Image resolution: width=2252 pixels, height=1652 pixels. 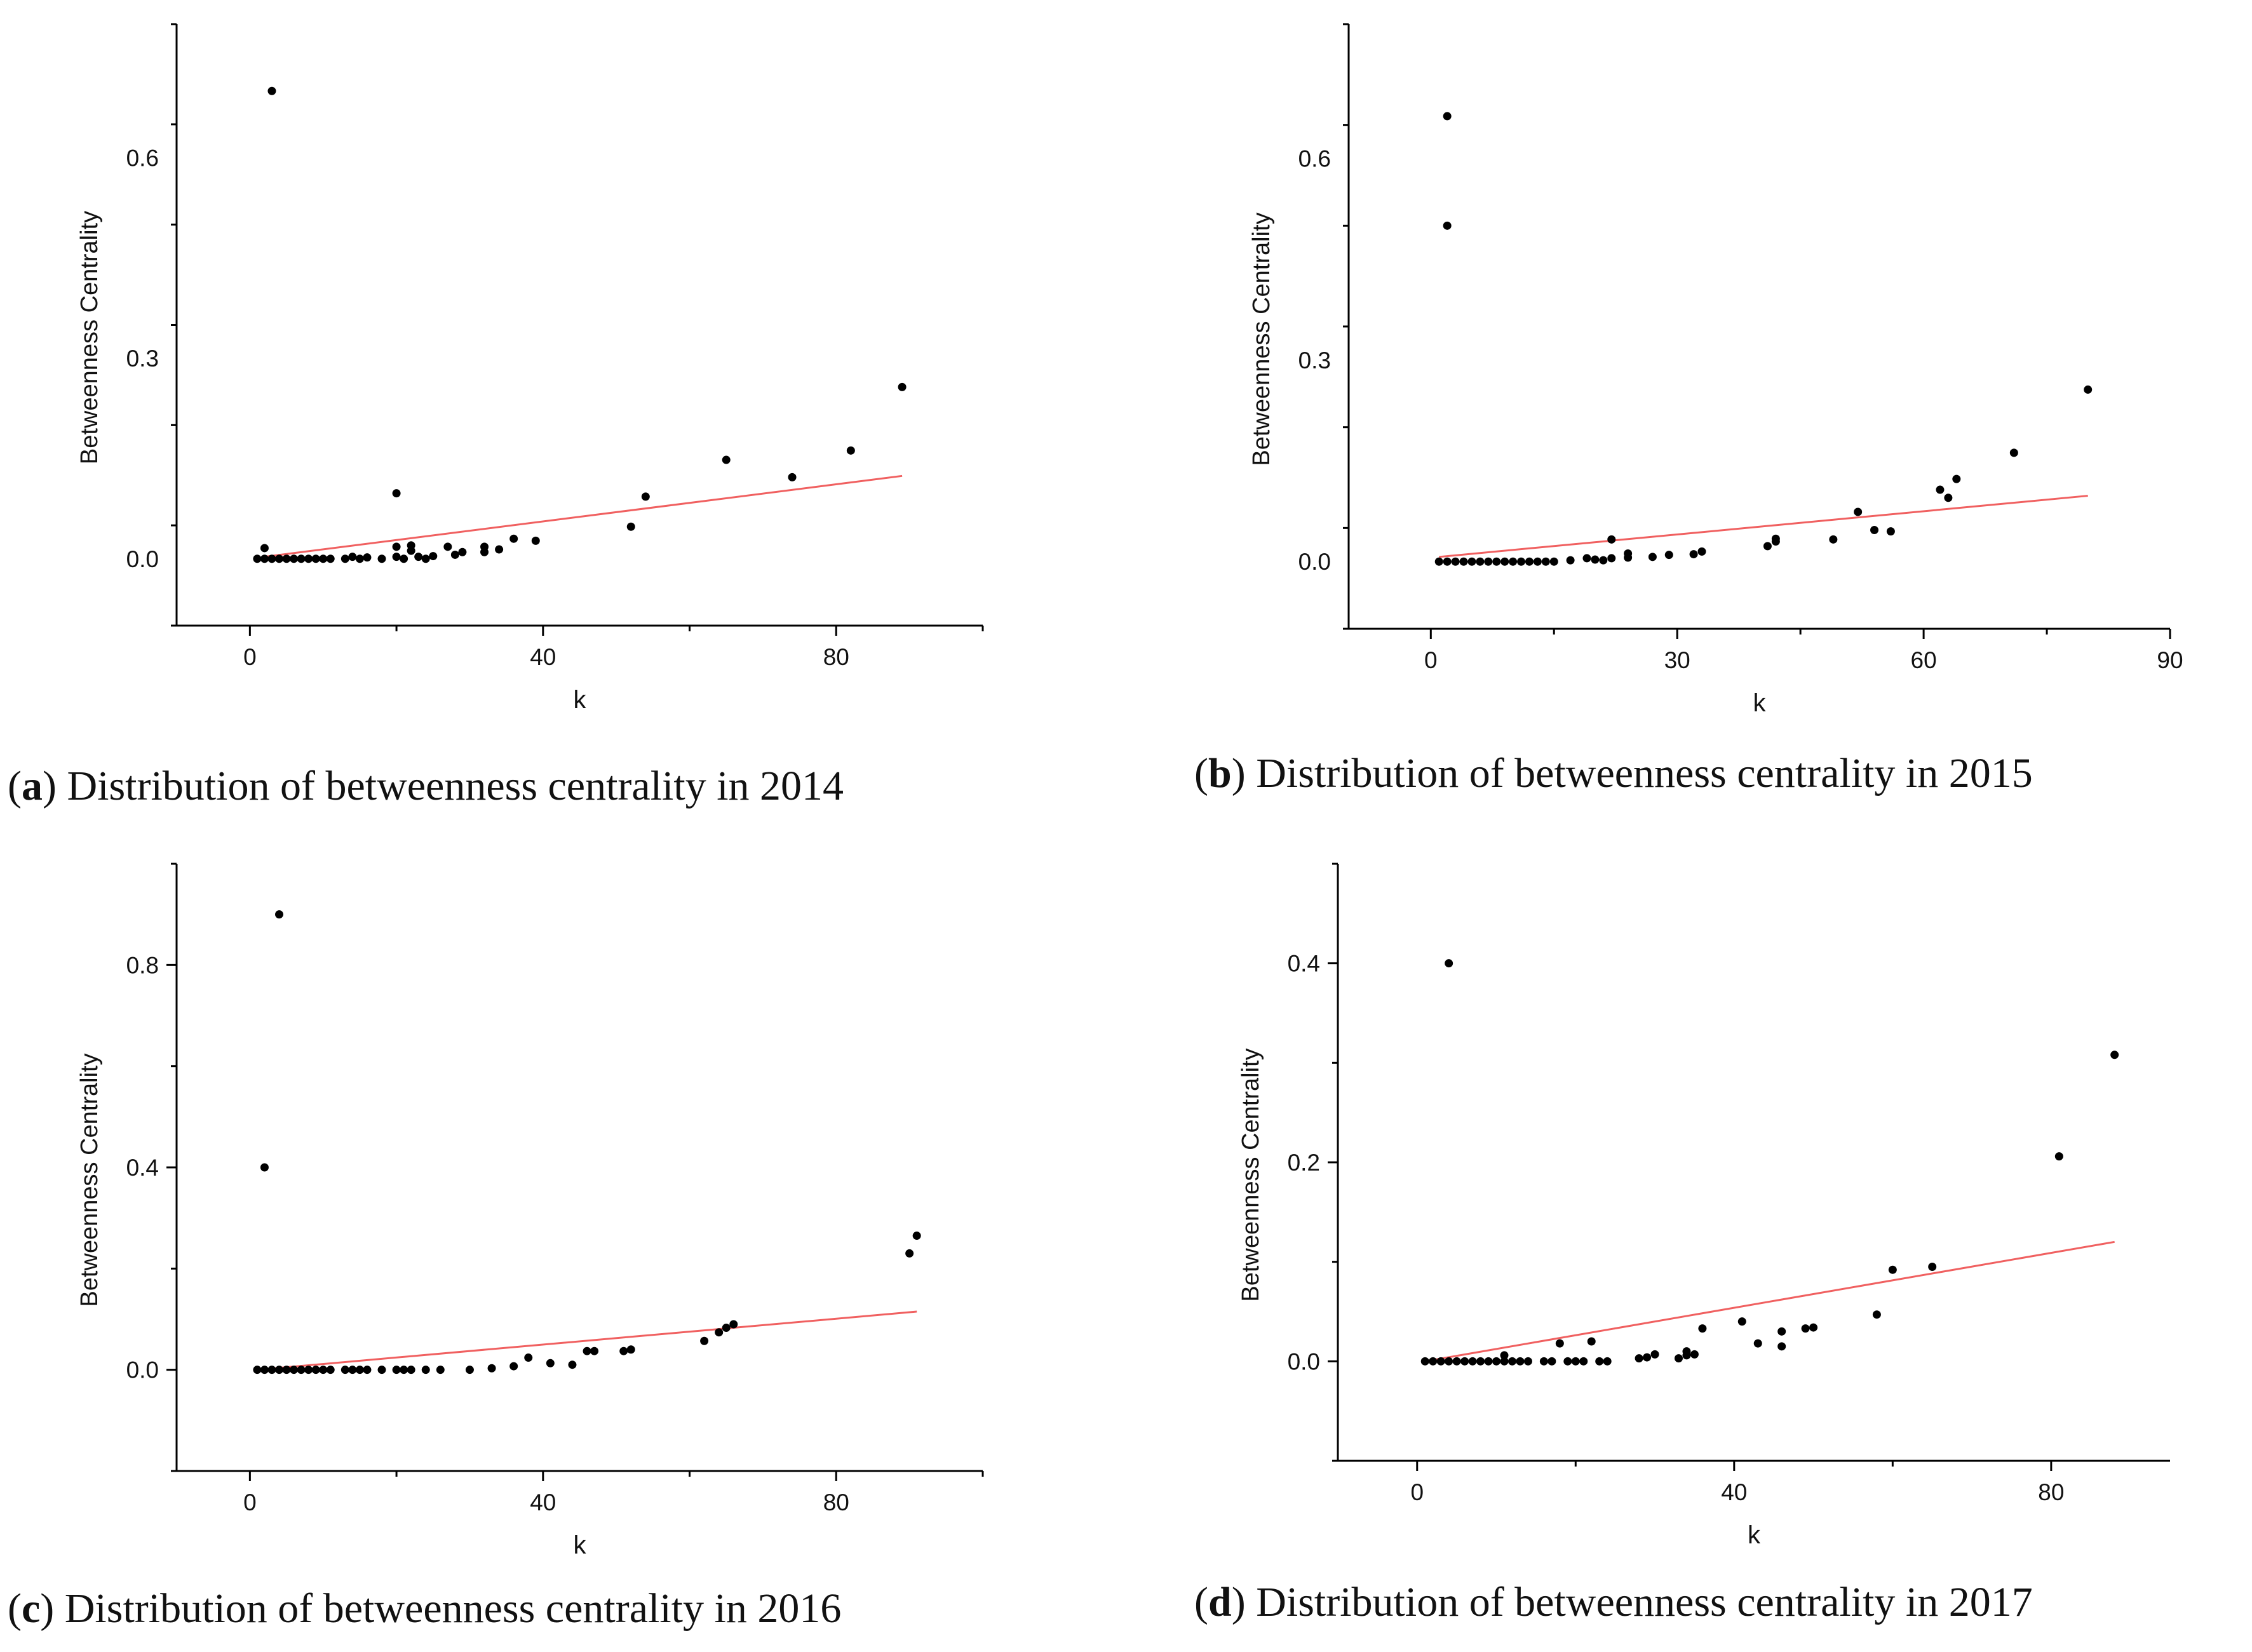 I want to click on x-tick-label: 0, so click(x=250, y=1502).